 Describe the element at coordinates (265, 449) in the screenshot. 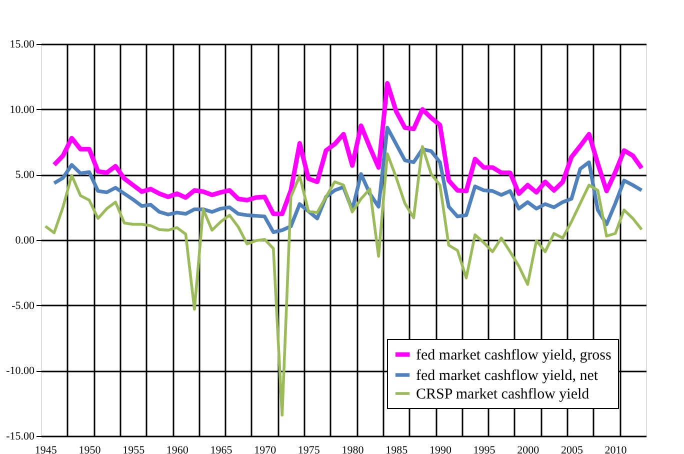

I see `x-tick-label: 1970` at that location.